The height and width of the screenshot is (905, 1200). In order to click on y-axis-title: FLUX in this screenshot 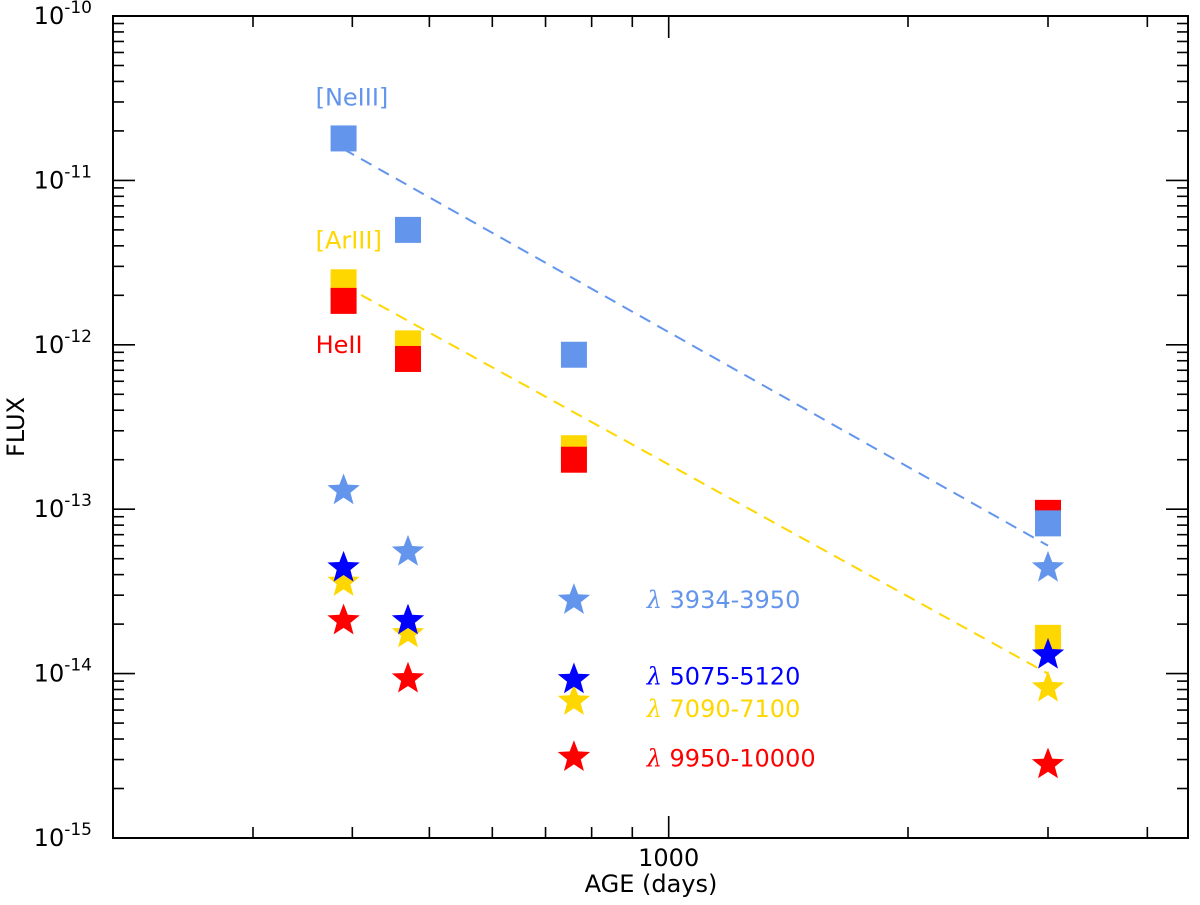, I will do `click(16, 427)`.